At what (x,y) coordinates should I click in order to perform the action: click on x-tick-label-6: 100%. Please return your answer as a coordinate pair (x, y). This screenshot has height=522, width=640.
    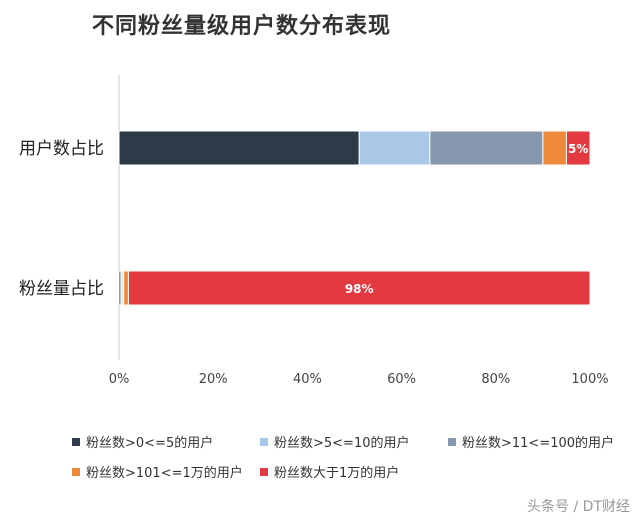
    Looking at the image, I should click on (589, 379).